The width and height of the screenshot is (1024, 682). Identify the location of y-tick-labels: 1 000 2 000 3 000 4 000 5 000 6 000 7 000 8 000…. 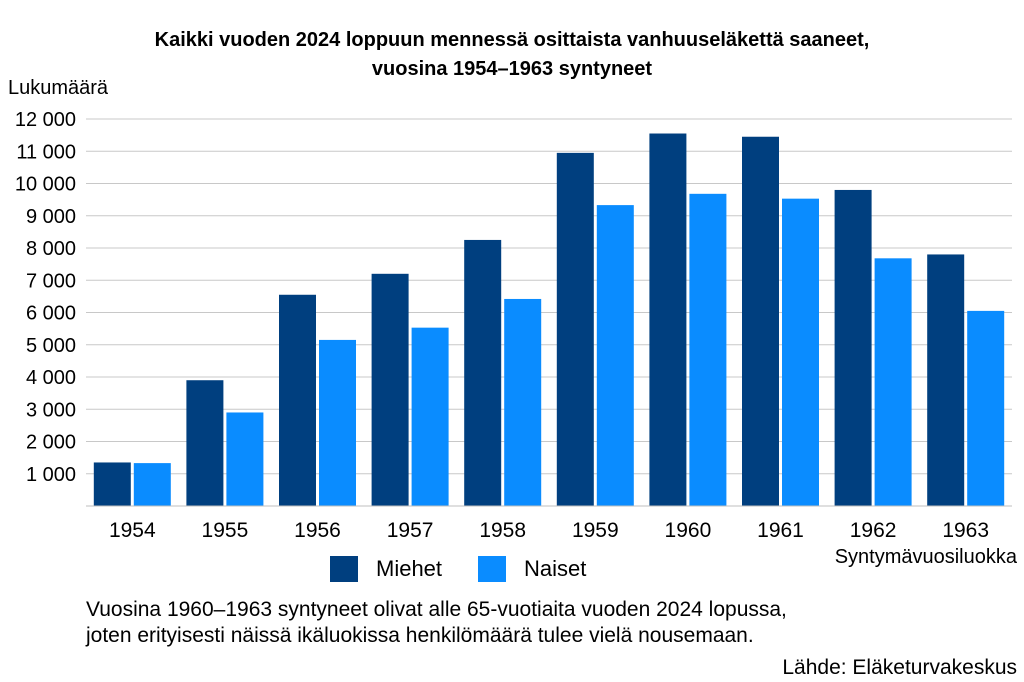
(45, 297).